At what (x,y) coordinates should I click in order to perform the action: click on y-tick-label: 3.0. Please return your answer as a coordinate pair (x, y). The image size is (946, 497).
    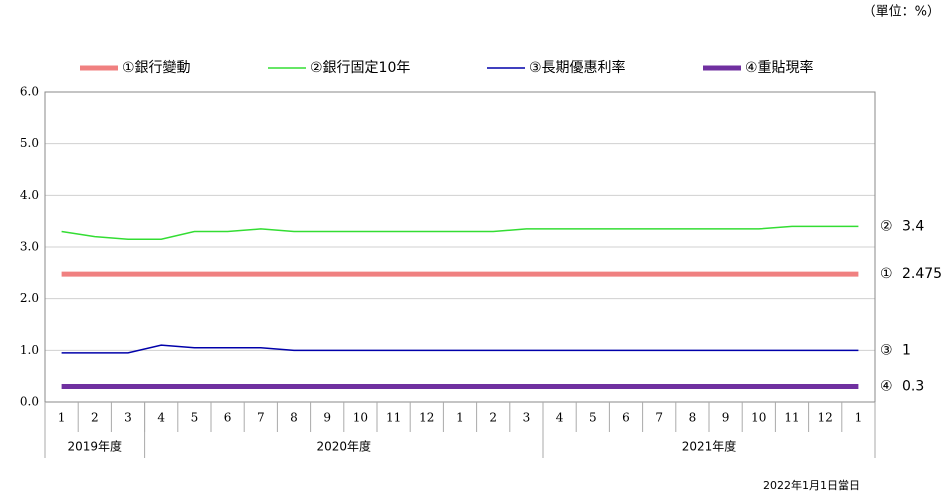
    Looking at the image, I should click on (29, 247).